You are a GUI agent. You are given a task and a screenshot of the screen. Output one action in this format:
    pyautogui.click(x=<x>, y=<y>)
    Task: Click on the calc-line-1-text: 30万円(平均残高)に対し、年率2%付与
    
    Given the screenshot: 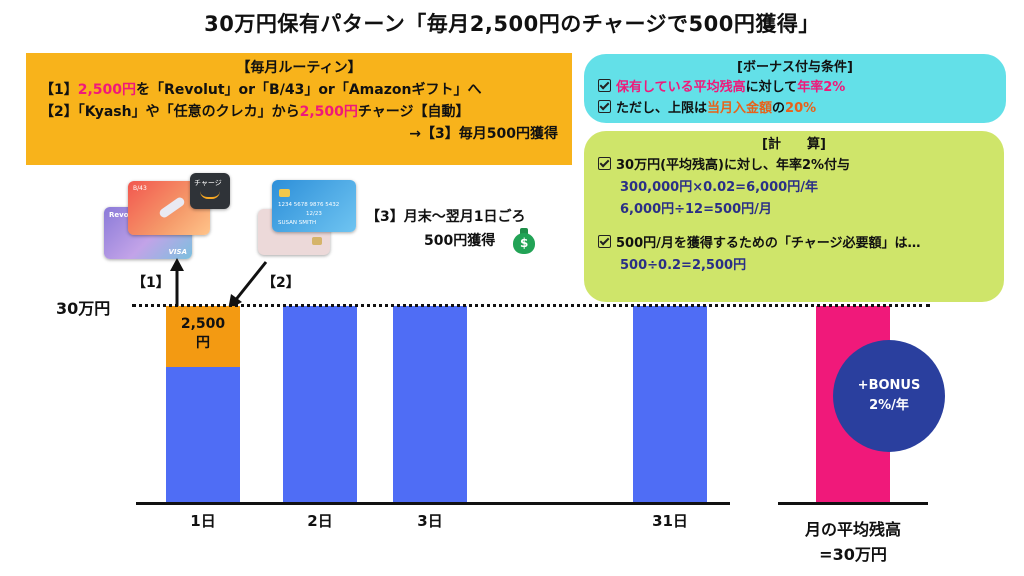 What is the action you would take?
    pyautogui.click(x=733, y=165)
    